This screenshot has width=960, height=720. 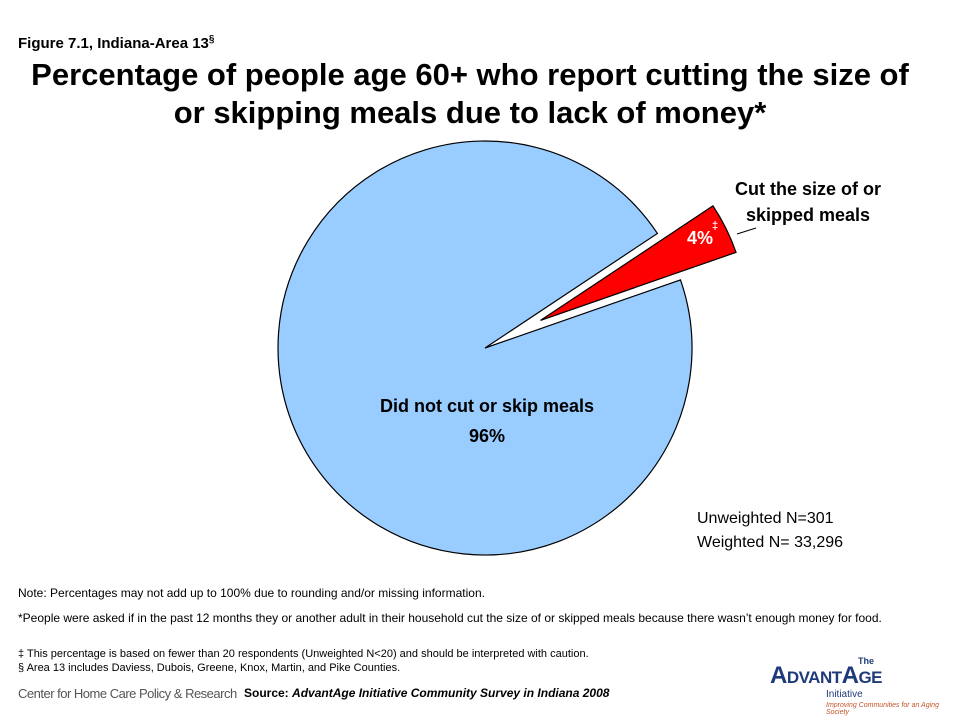 What do you see at coordinates (638, 263) in the screenshot?
I see `pie-slice` at bounding box center [638, 263].